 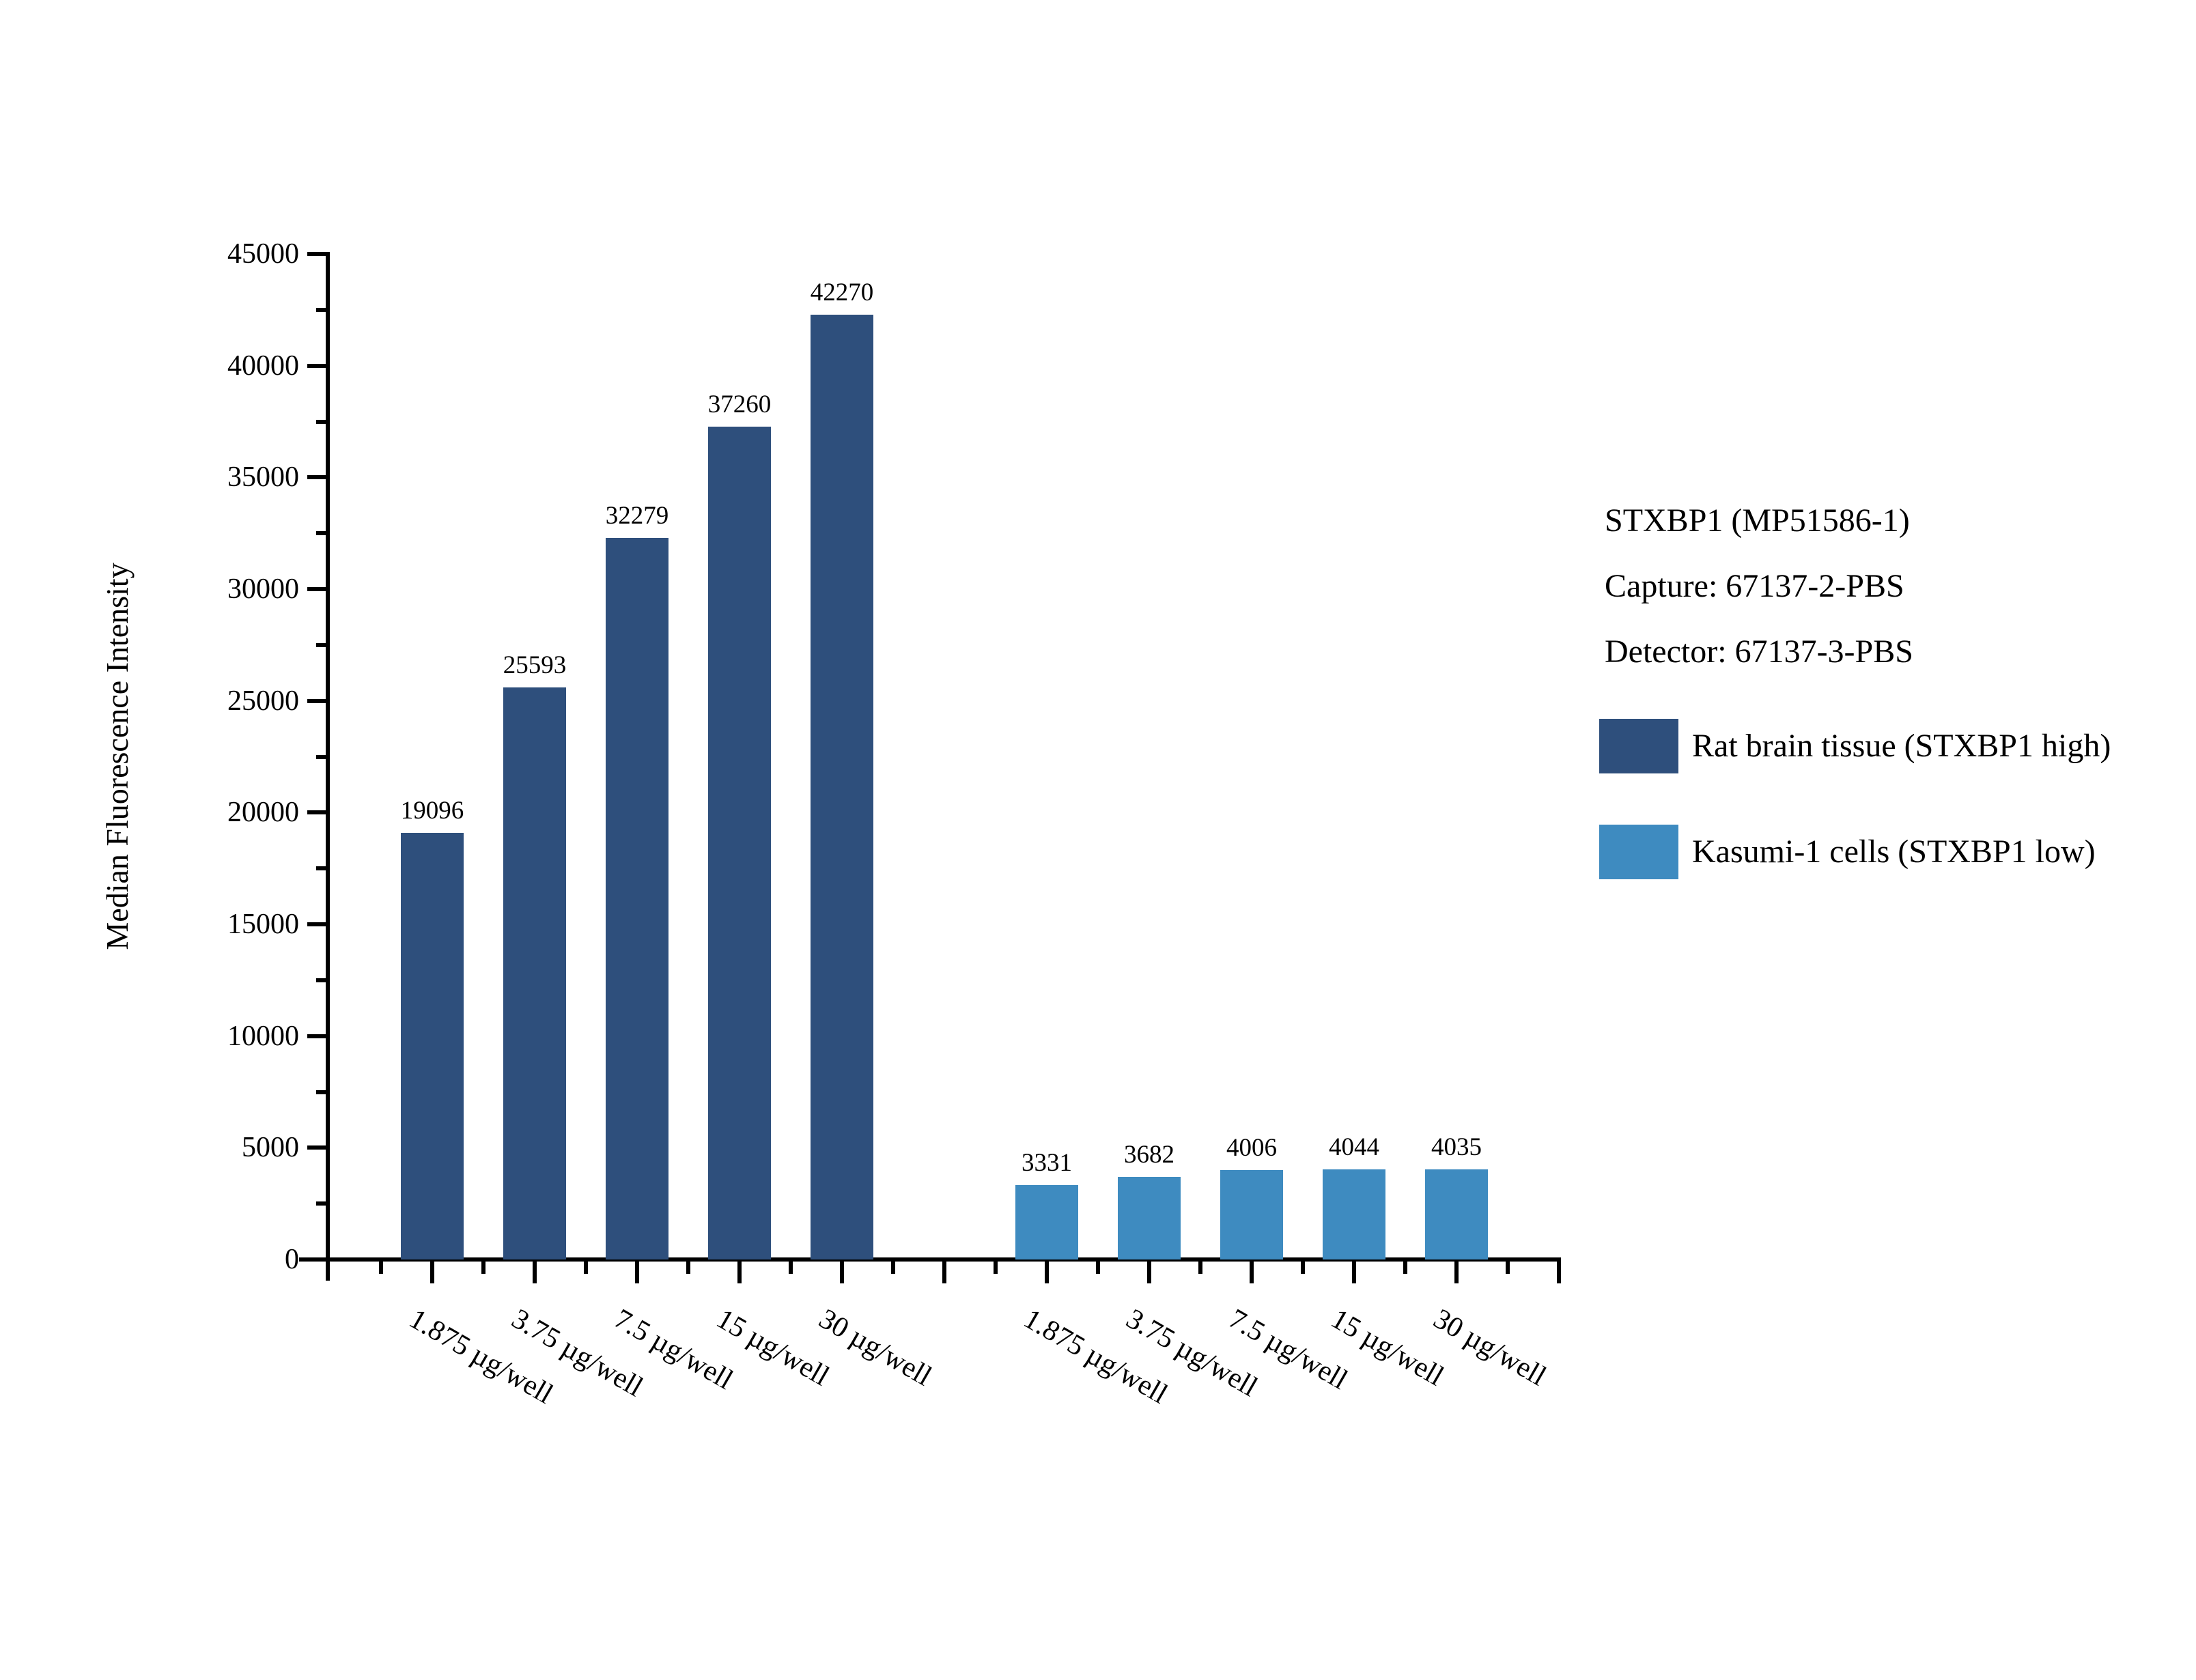 What do you see at coordinates (842, 293) in the screenshot?
I see `bar-value-label: 42270` at bounding box center [842, 293].